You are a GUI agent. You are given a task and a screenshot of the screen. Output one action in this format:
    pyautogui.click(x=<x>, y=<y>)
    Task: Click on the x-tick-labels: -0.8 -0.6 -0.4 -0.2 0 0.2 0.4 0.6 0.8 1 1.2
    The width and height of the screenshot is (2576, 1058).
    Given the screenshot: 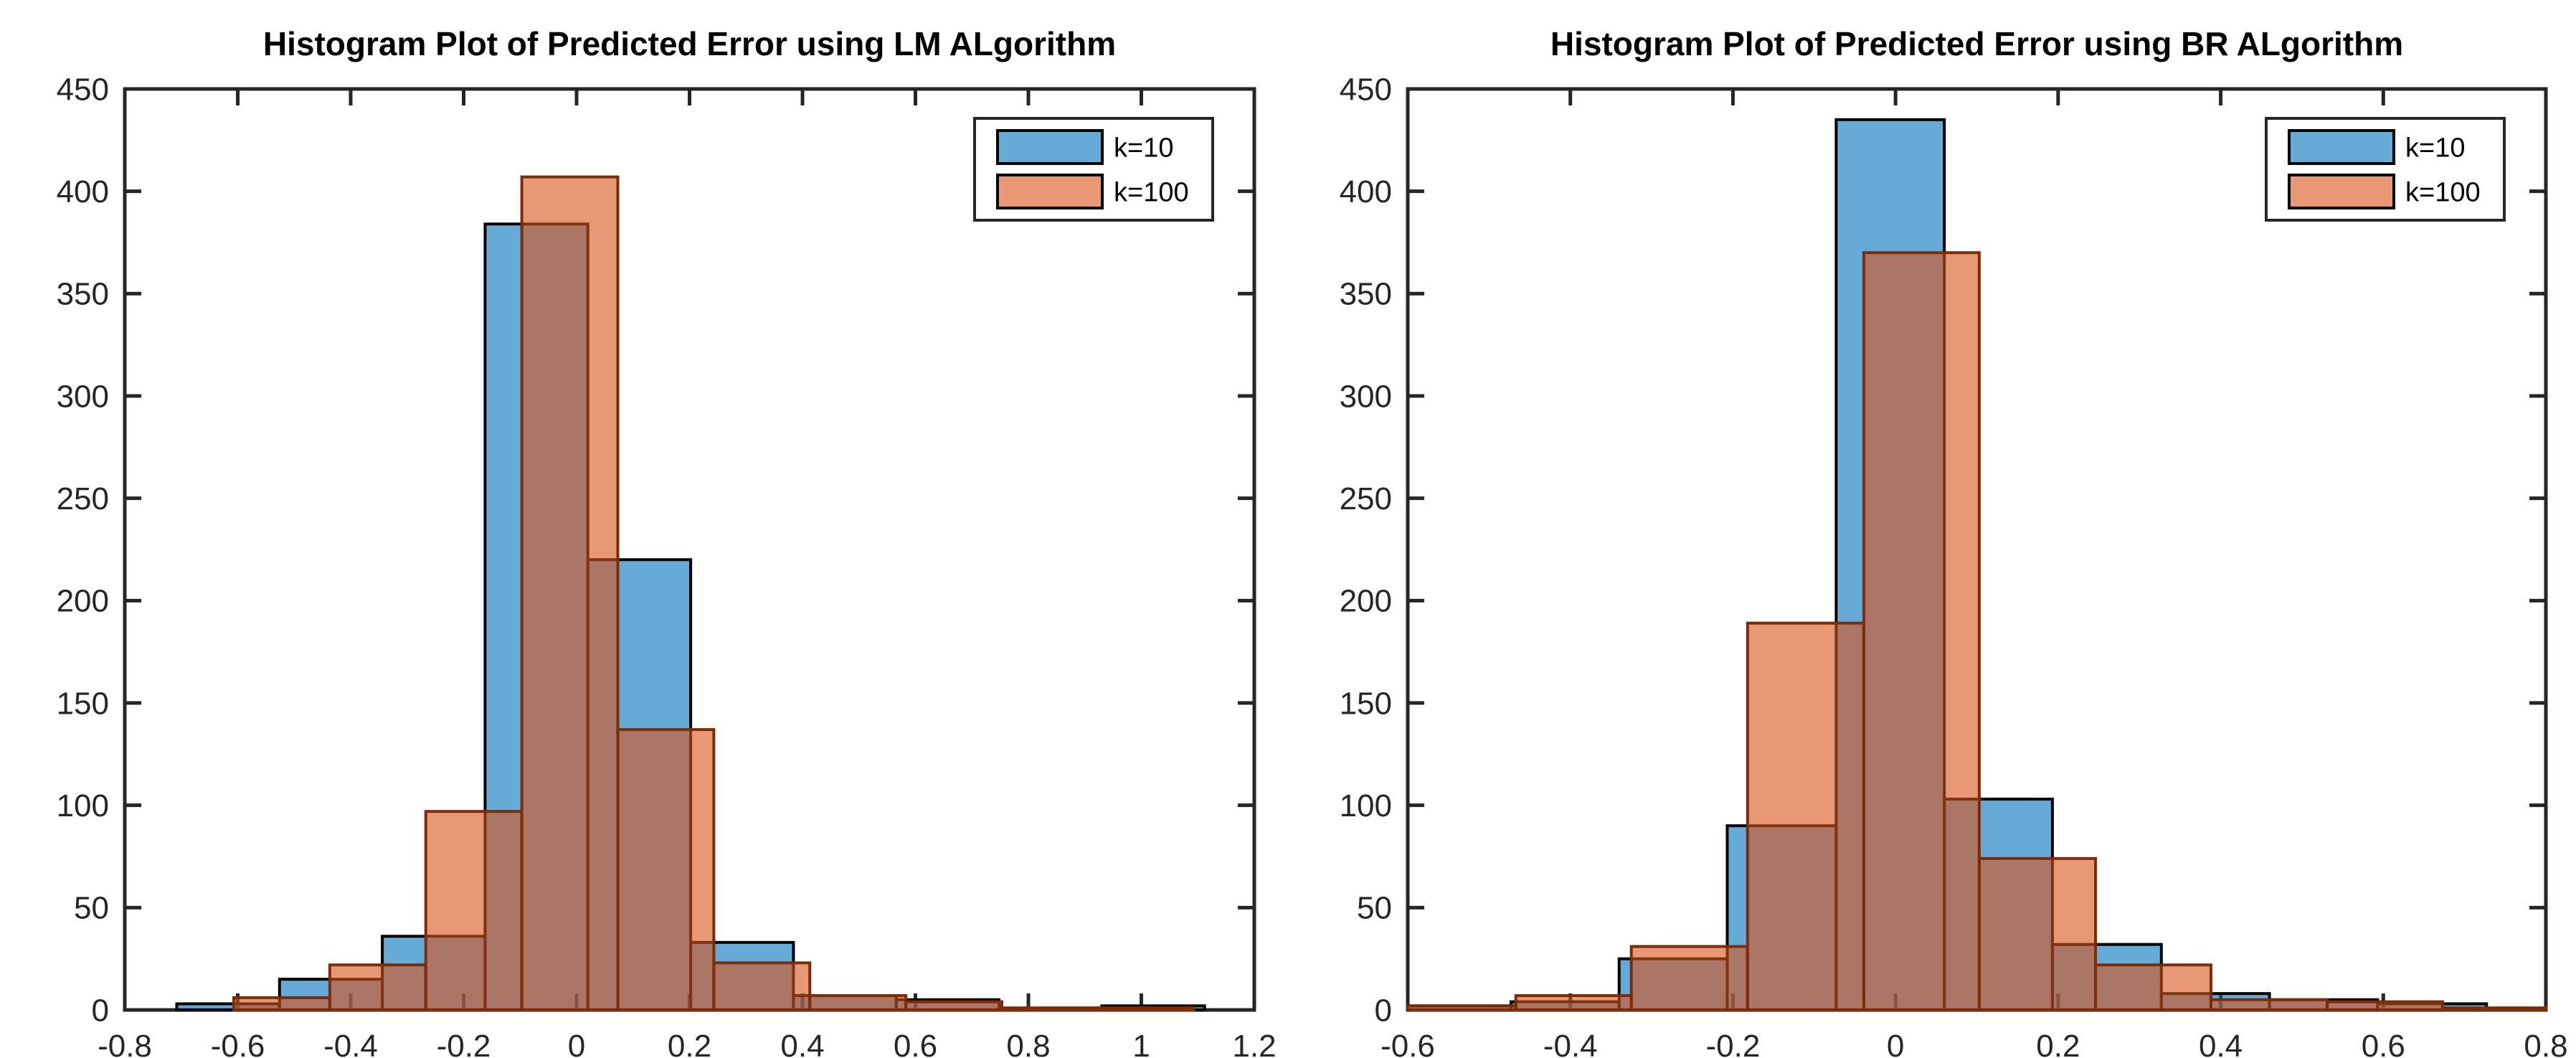 What is the action you would take?
    pyautogui.click(x=687, y=1043)
    